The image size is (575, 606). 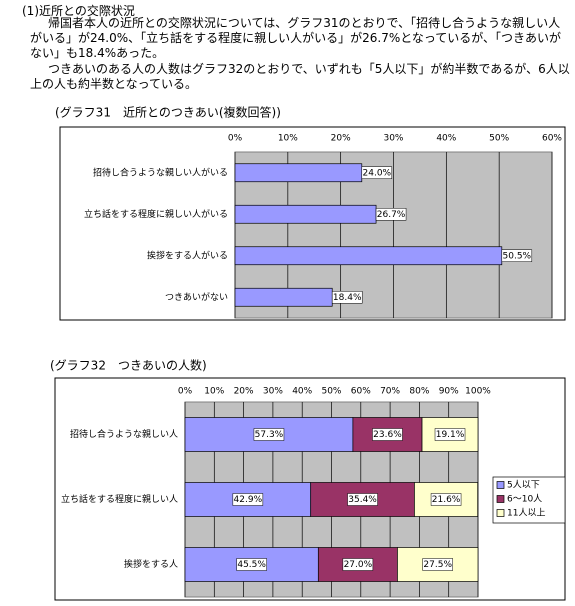 I want to click on value-label: 57.3%, so click(x=269, y=435).